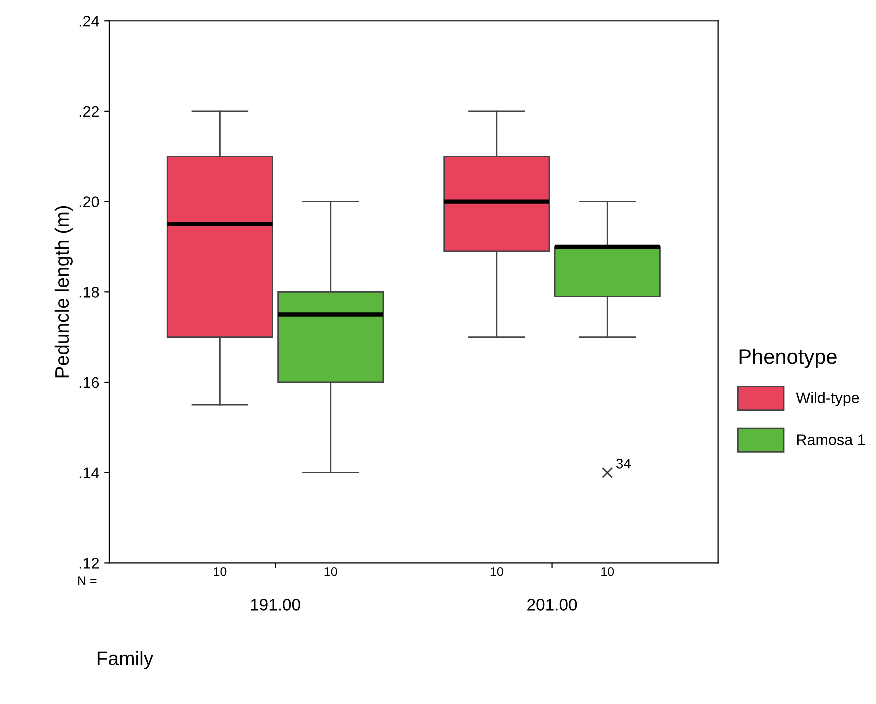 This screenshot has width=876, height=704. What do you see at coordinates (90, 202) in the screenshot?
I see `y-tick-label: .20` at bounding box center [90, 202].